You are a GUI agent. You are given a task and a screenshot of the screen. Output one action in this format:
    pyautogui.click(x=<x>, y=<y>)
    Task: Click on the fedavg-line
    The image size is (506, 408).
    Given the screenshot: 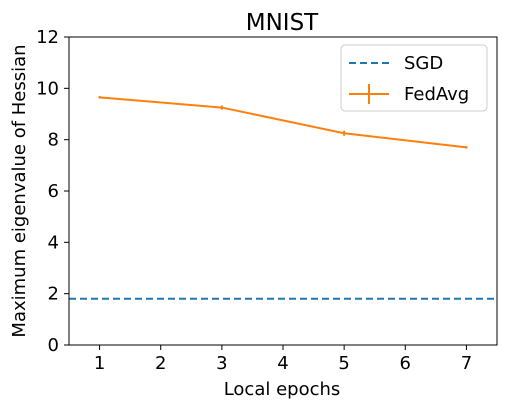 What is the action you would take?
    pyautogui.click(x=283, y=122)
    